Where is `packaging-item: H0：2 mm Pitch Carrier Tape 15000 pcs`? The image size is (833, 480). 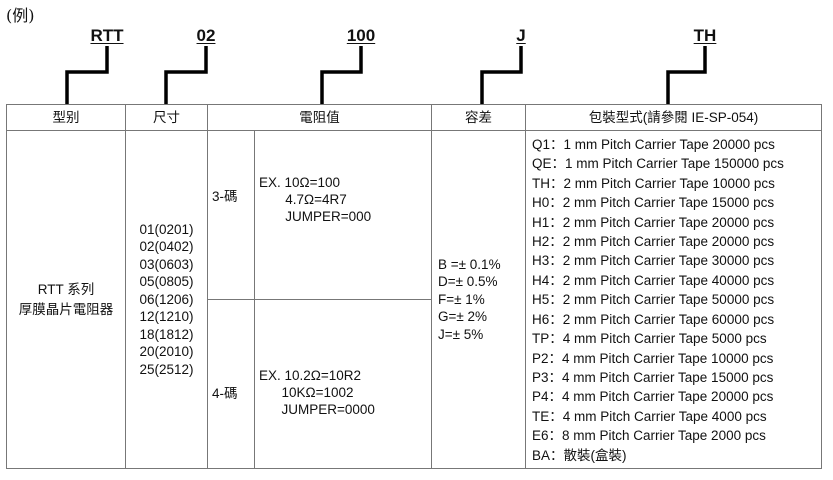 packaging-item: H0：2 mm Pitch Carrier Tape 15000 pcs is located at coordinates (653, 203).